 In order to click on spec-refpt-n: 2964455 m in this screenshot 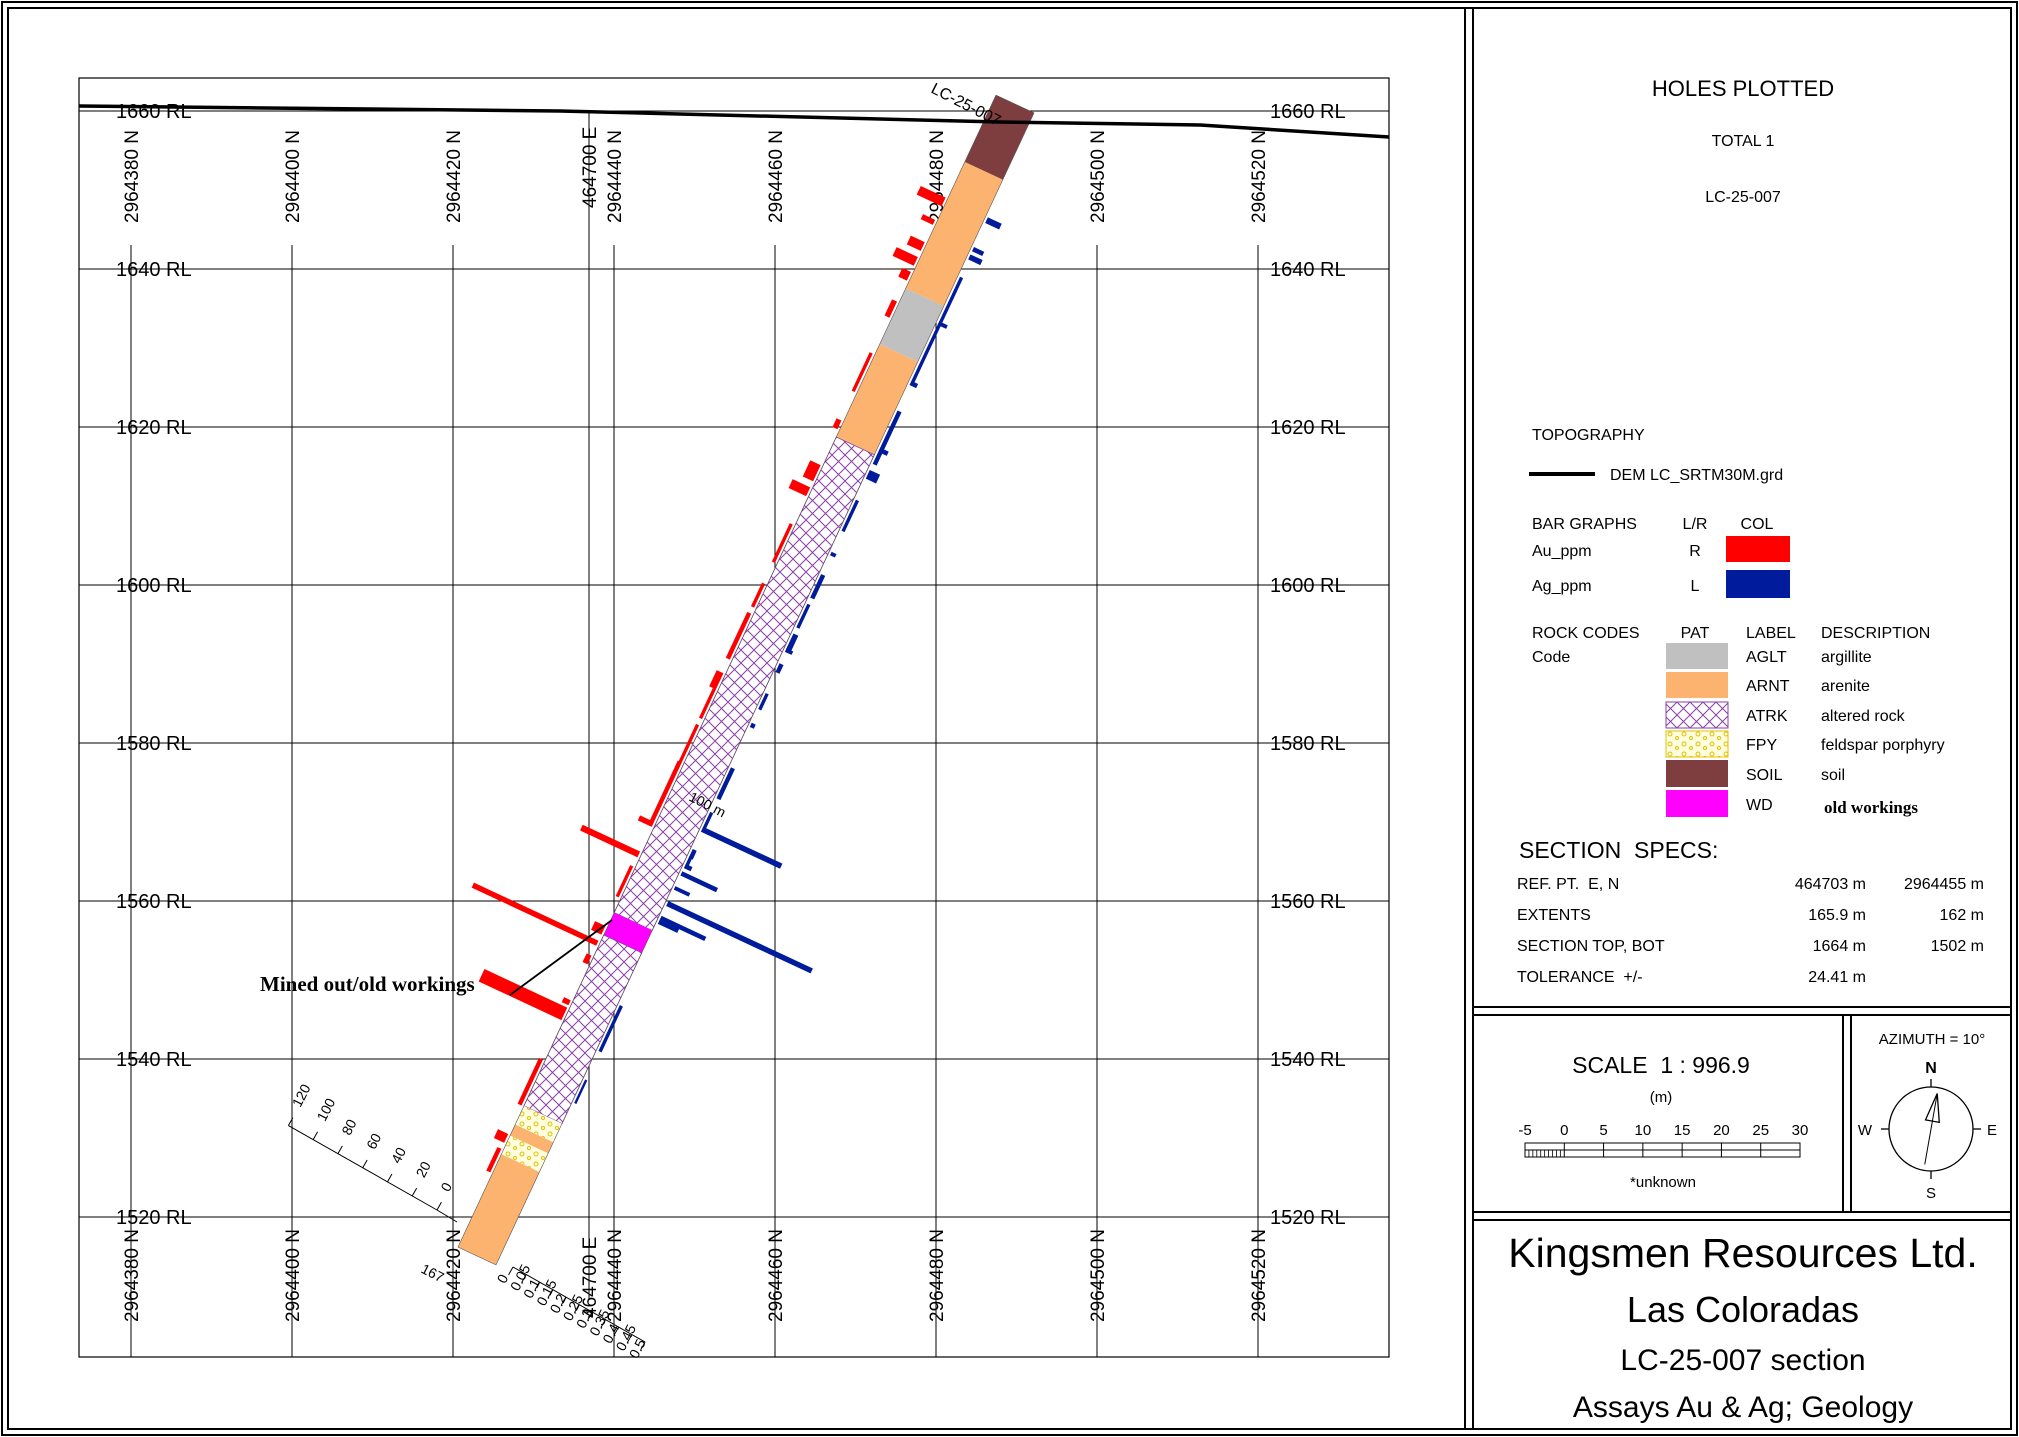, I will do `click(1944, 884)`.